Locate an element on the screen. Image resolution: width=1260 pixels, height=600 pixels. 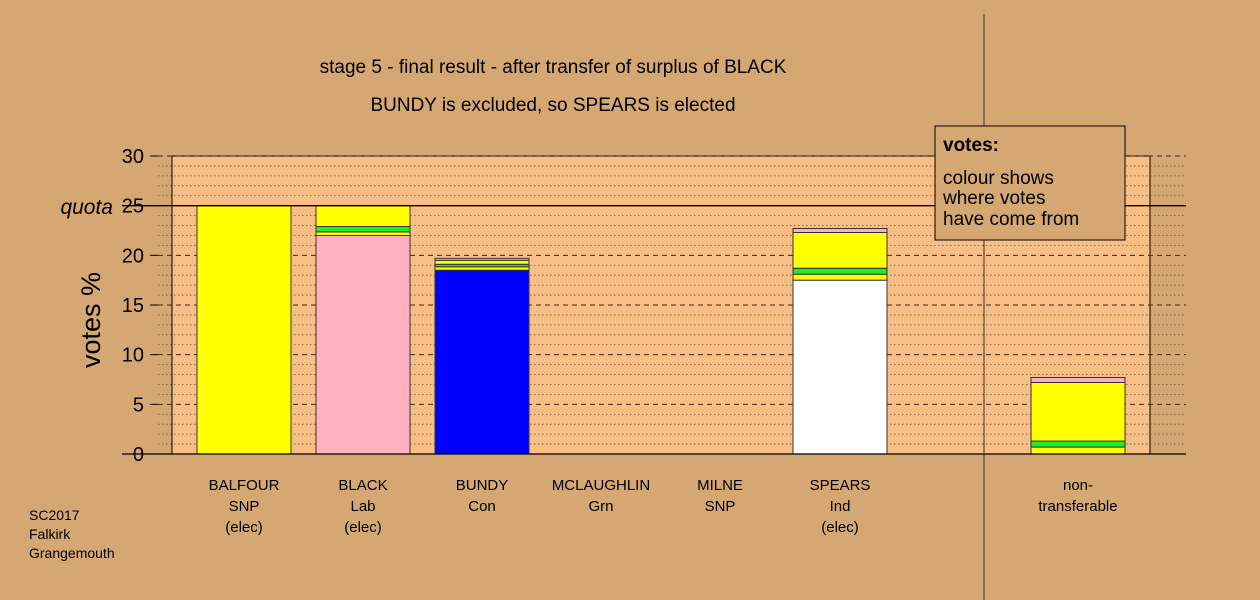
x-tick-label-line: BLACK is located at coordinates (362, 485).